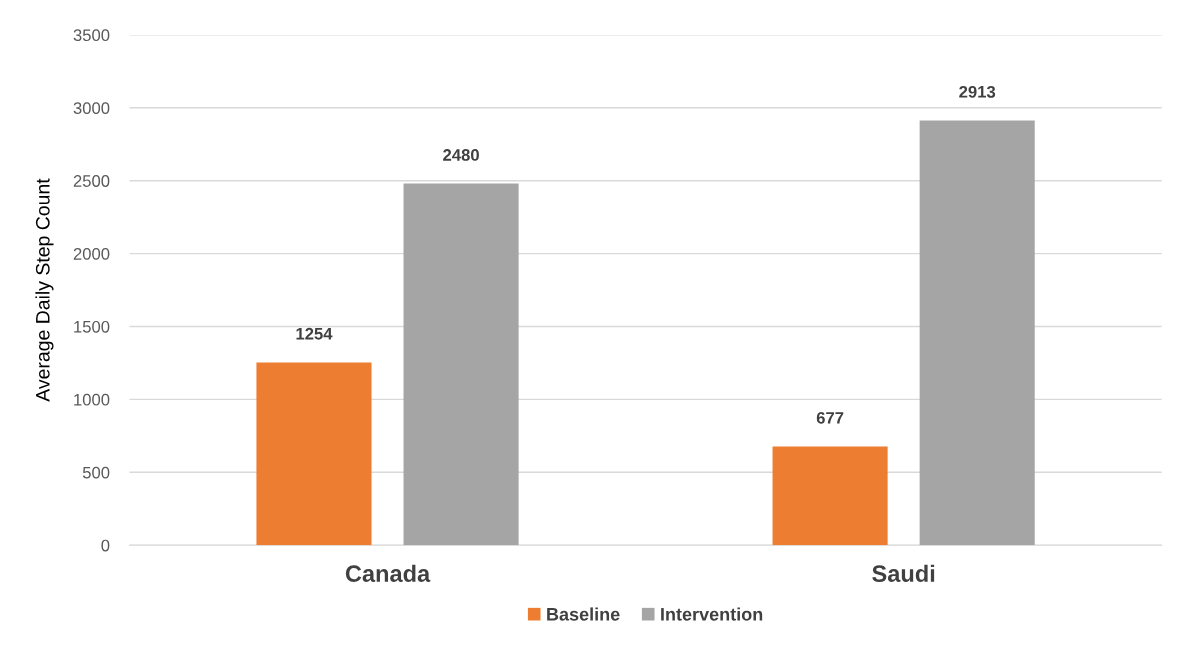  Describe the element at coordinates (712, 614) in the screenshot. I see `legend-label: Intervention` at that location.